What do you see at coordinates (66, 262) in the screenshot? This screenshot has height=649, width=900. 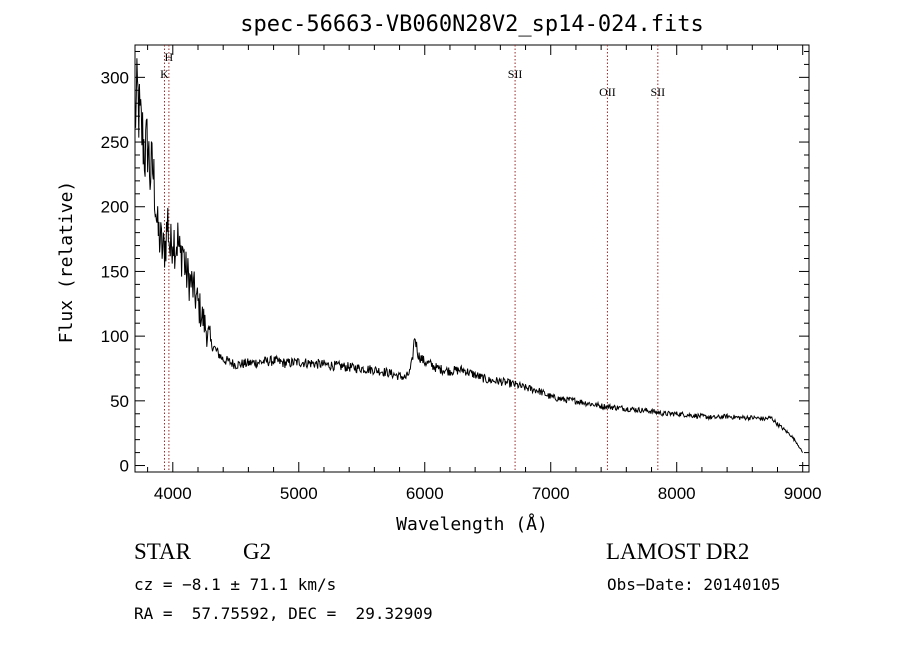 I see `y-axis-label: Flux (relative)` at bounding box center [66, 262].